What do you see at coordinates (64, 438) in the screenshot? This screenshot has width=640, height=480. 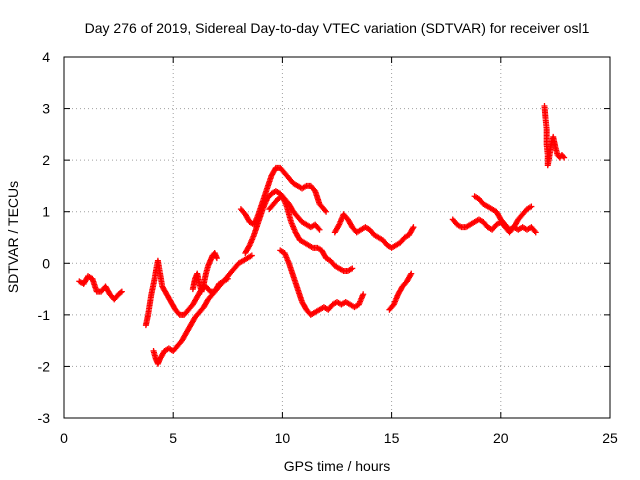 I see `x-tick-label: 0` at bounding box center [64, 438].